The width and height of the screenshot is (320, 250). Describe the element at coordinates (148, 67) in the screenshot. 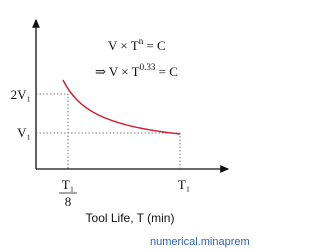

I see `equation-exponent: 0.33` at that location.